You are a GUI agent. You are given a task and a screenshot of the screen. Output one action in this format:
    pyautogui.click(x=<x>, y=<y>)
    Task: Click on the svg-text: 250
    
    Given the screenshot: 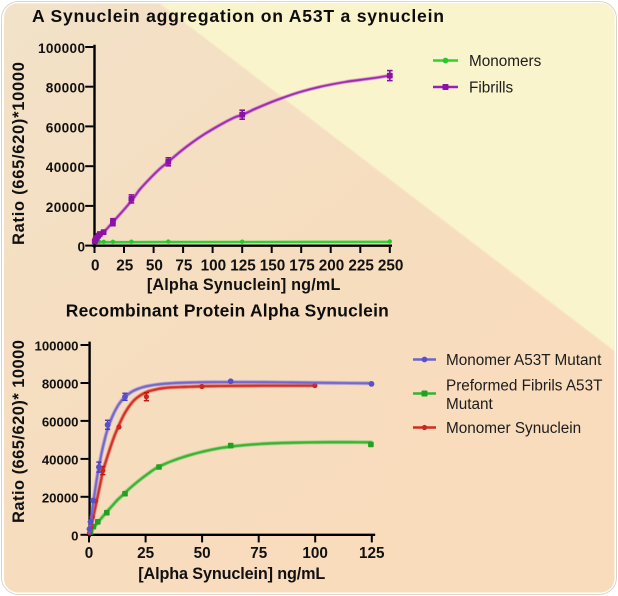 What is the action you would take?
    pyautogui.click(x=391, y=265)
    